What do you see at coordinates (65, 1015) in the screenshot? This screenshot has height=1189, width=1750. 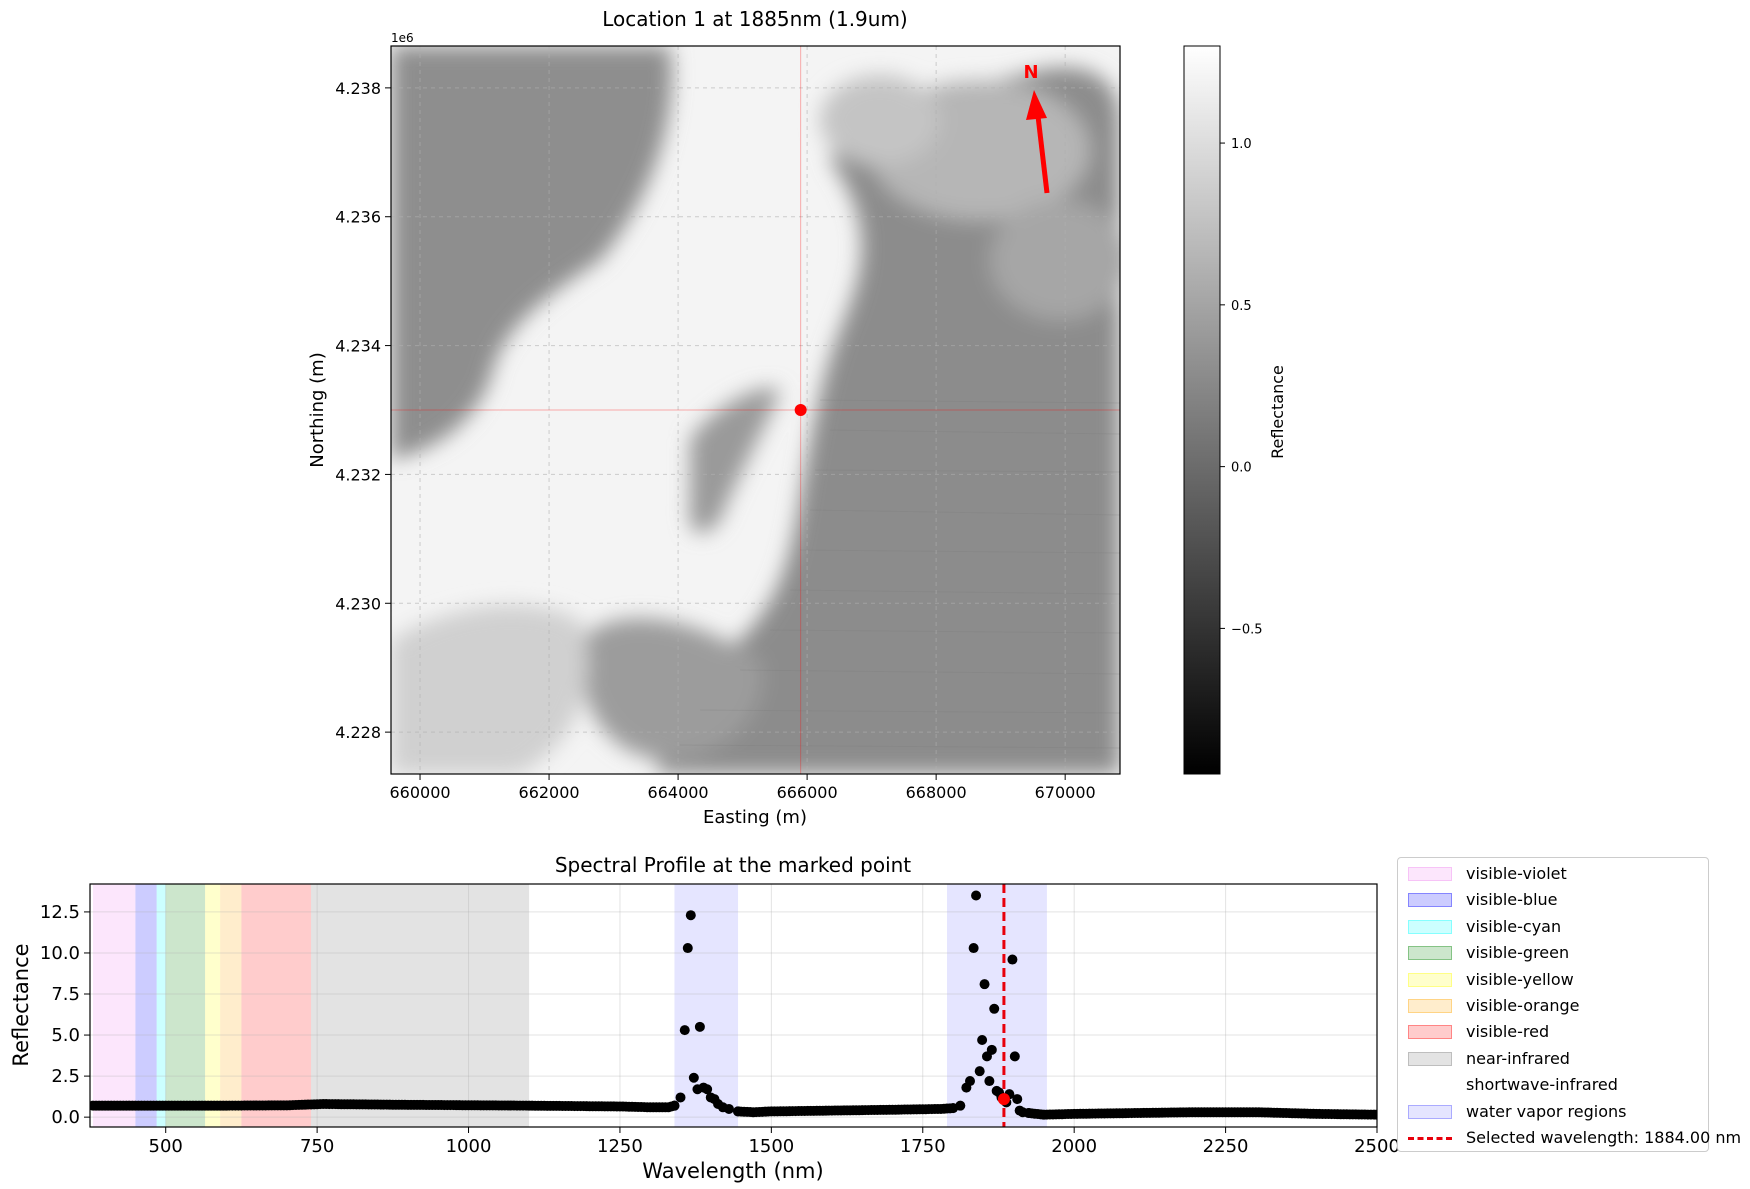 I see `spectrum-y-ticks: 0.0 2.5 5.0 7.5 10.0 12.5` at bounding box center [65, 1015].